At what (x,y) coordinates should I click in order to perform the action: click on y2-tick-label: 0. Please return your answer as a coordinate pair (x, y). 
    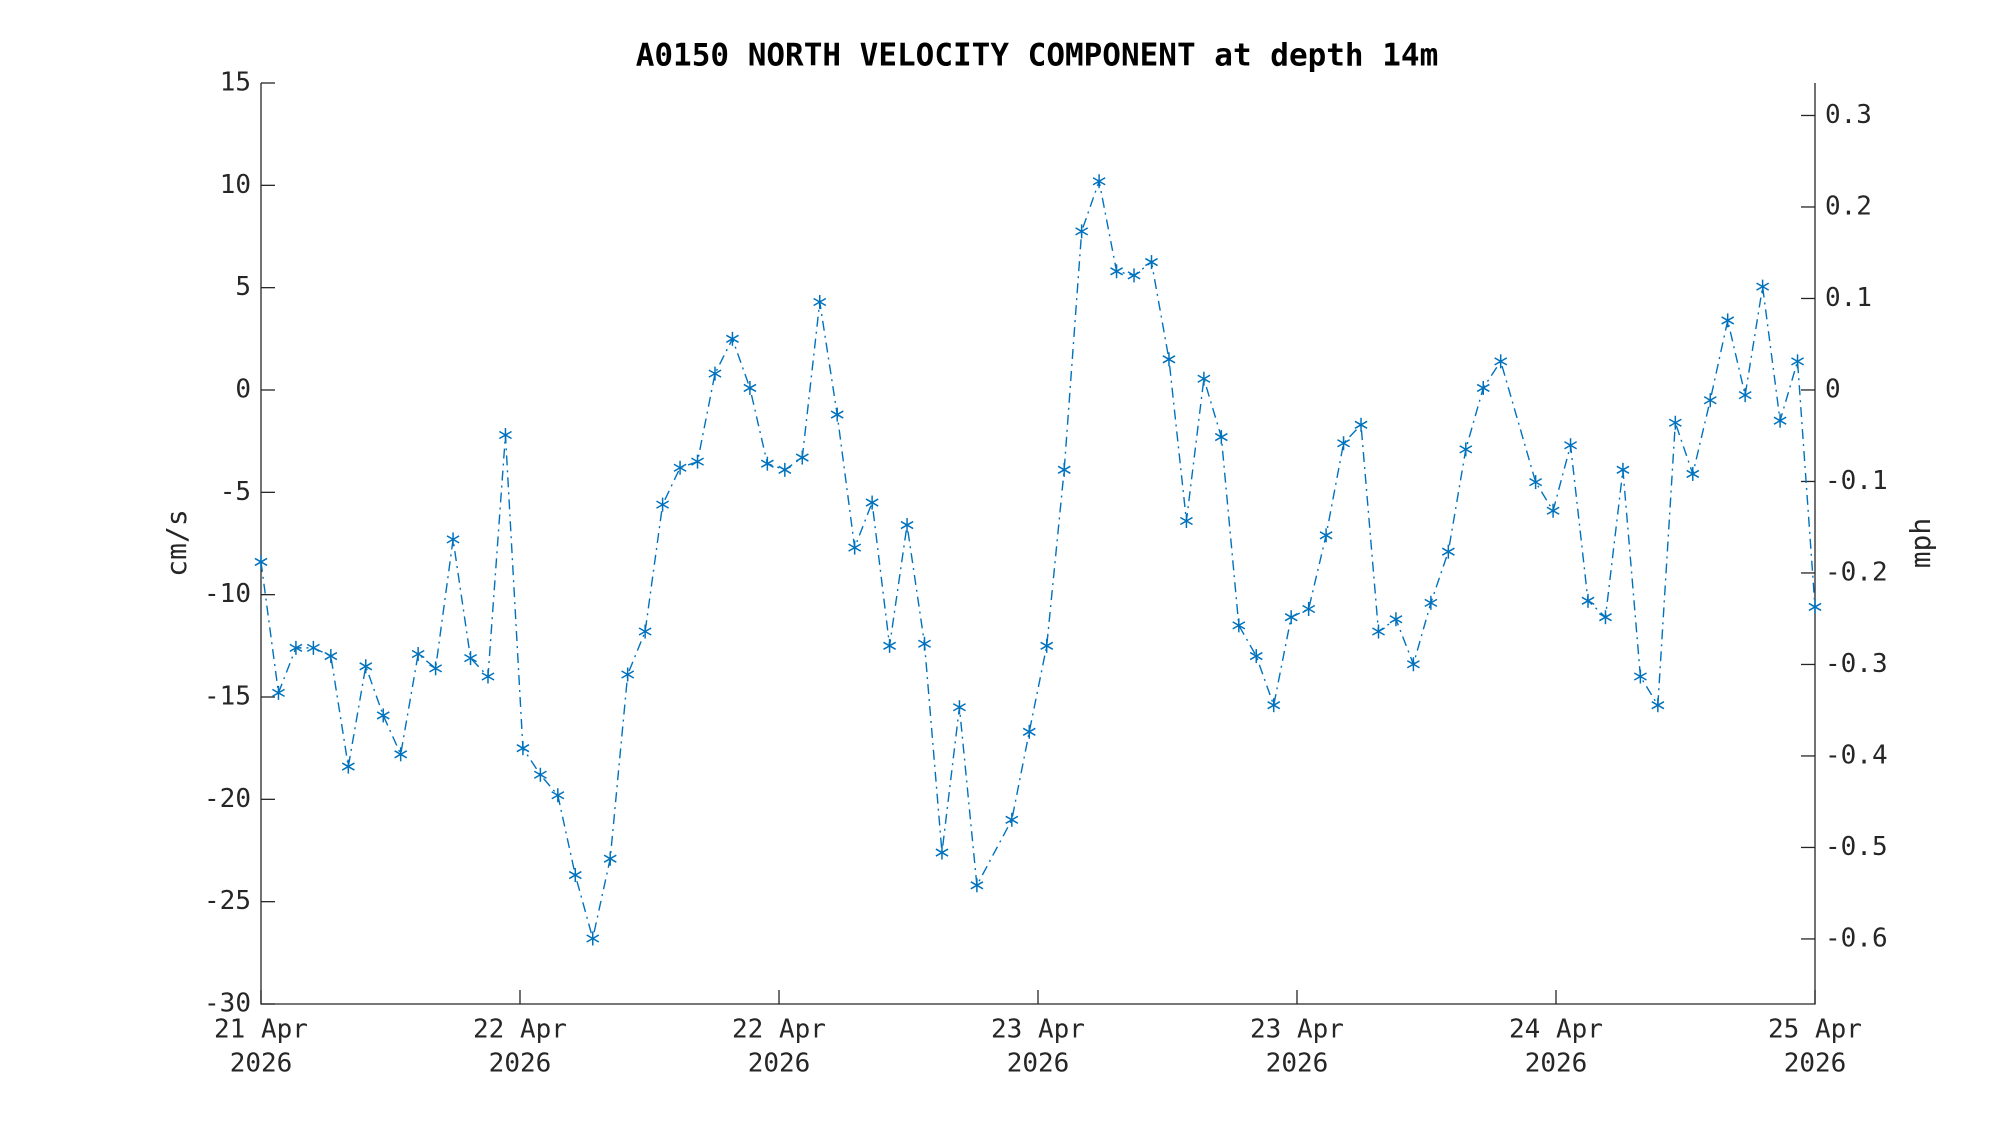
    Looking at the image, I should click on (1833, 389).